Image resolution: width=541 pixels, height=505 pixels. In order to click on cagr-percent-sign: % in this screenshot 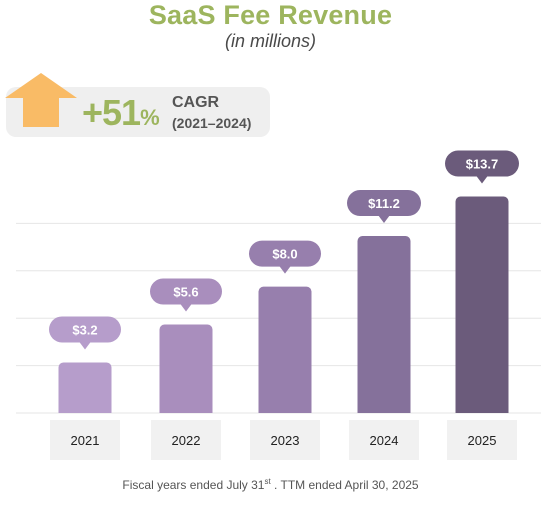, I will do `click(150, 117)`.